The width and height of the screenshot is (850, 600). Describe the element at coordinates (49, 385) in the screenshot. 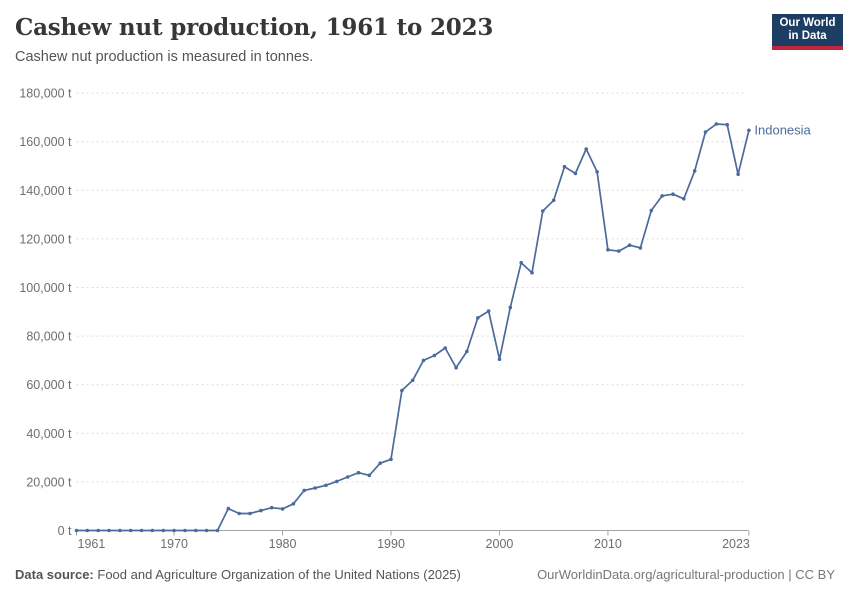

I see `y-axis-tick-label: 60,000 t` at that location.